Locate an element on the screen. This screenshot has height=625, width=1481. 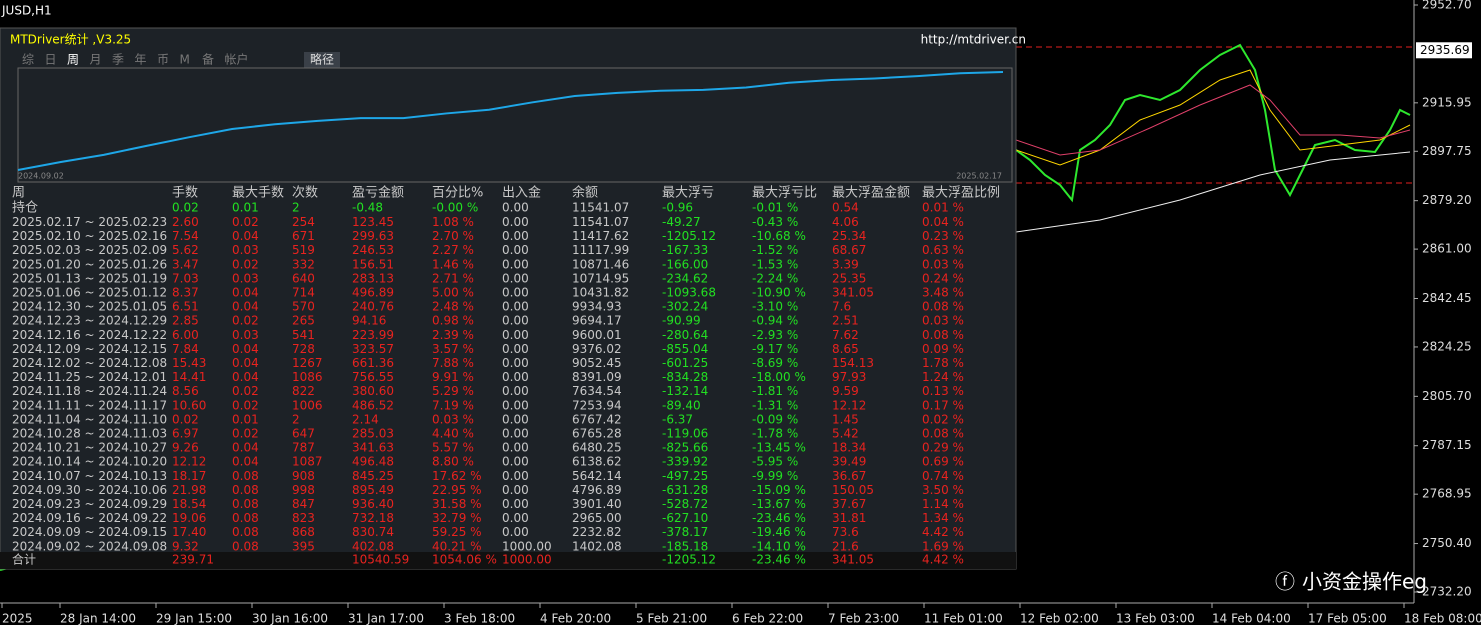
table-cell: -302.24 is located at coordinates (685, 307).